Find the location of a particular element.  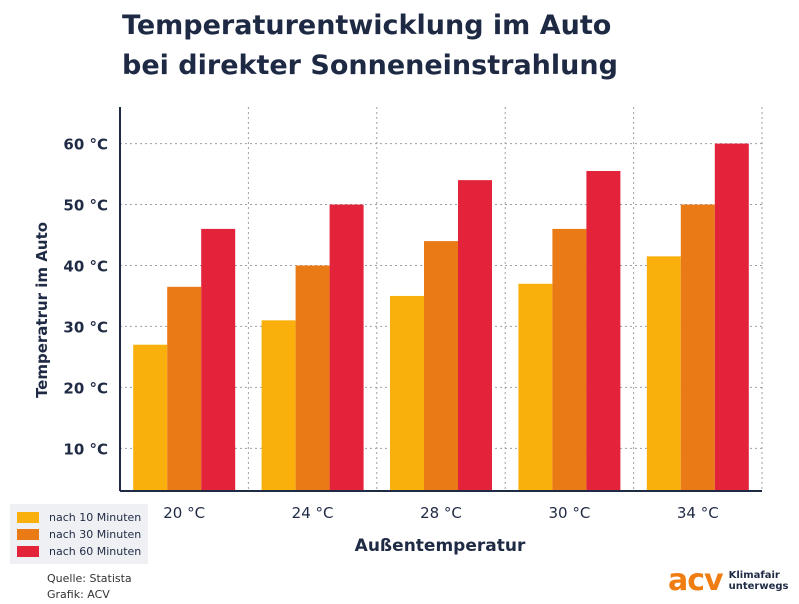

legend-item-10min: nach 10 Minuten is located at coordinates (79, 517).